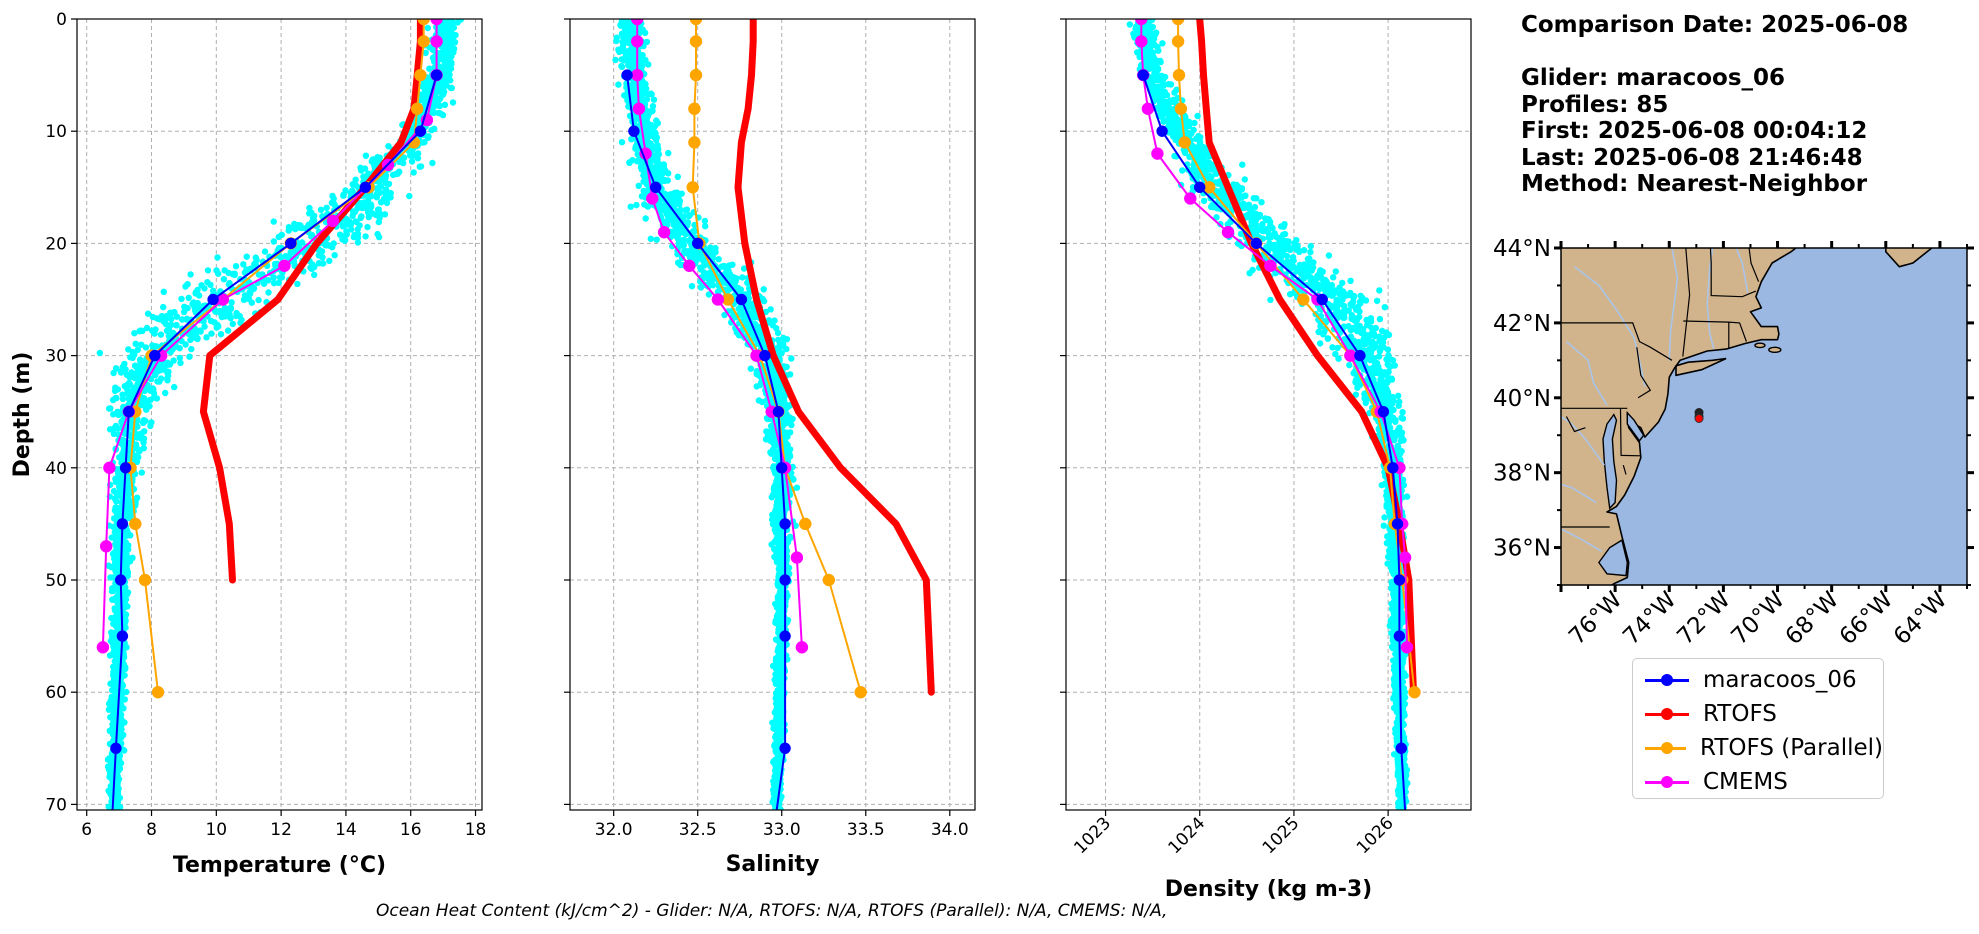 The image size is (1979, 934). What do you see at coordinates (782, 825) in the screenshot?
I see `salinity-xticks: 32.0 32.5 33.0 33.5 34.0` at bounding box center [782, 825].